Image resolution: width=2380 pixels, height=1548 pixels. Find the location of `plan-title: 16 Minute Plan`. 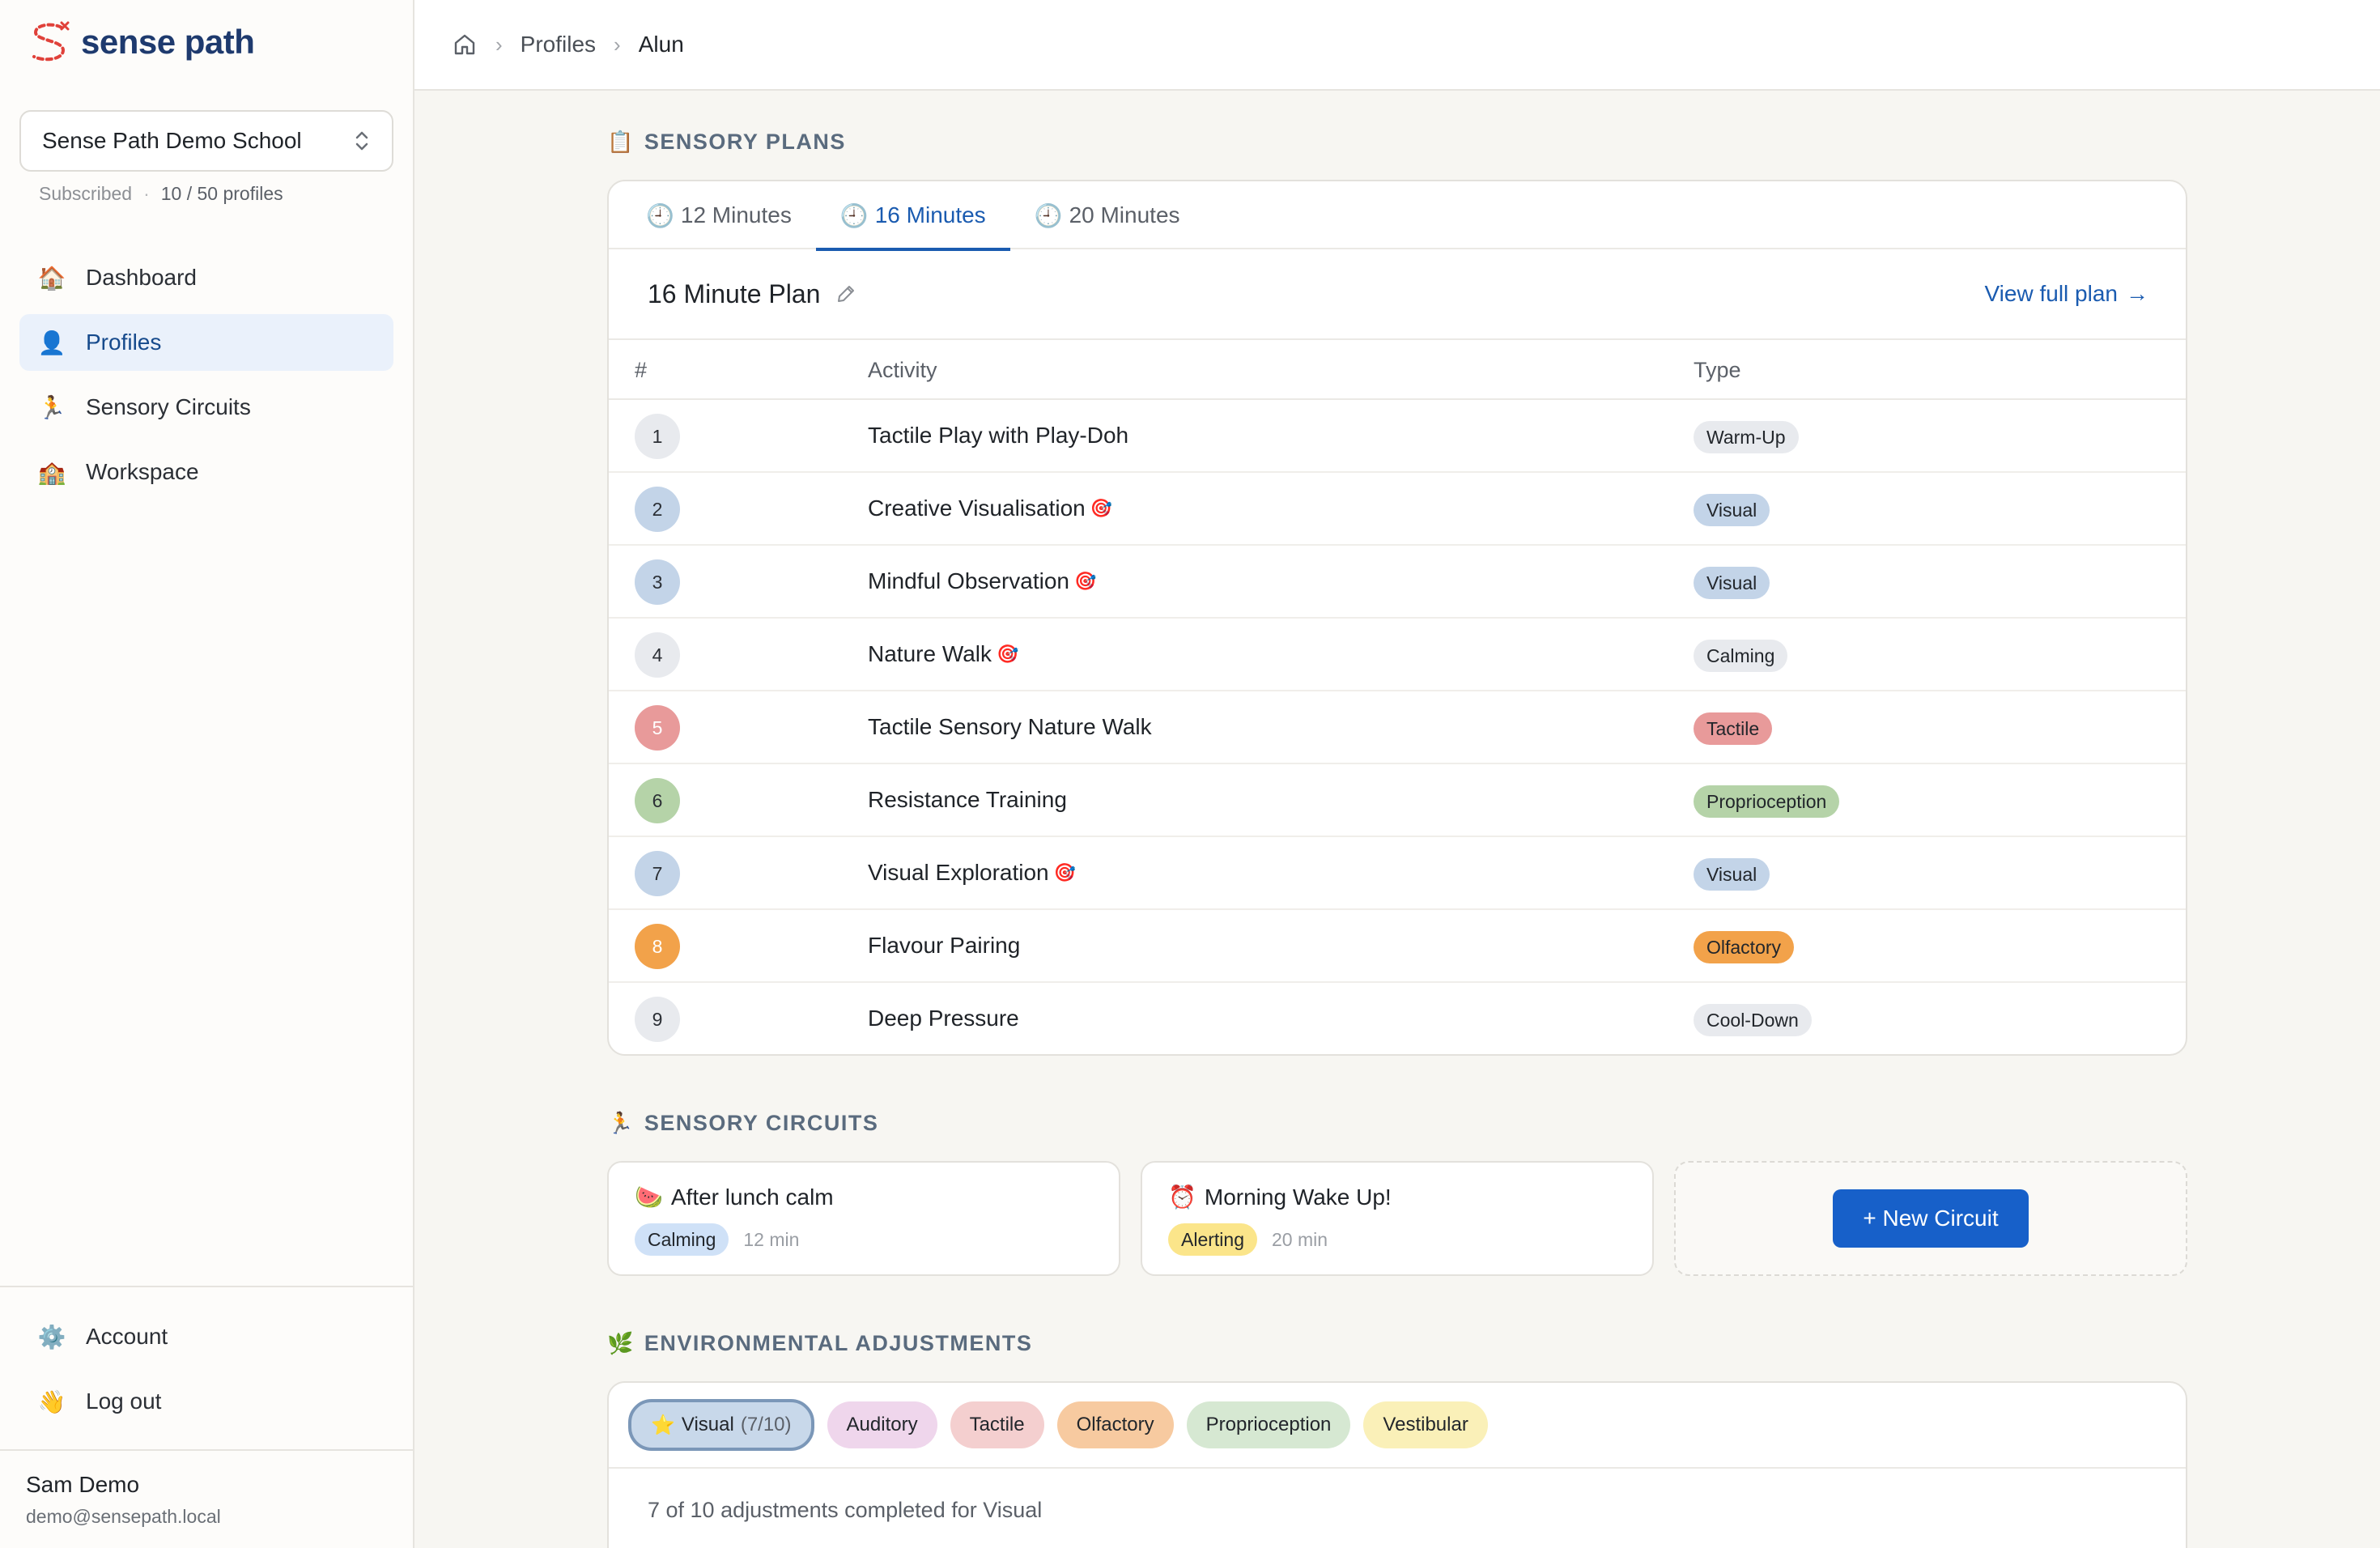

plan-title: 16 Minute Plan is located at coordinates (734, 293).